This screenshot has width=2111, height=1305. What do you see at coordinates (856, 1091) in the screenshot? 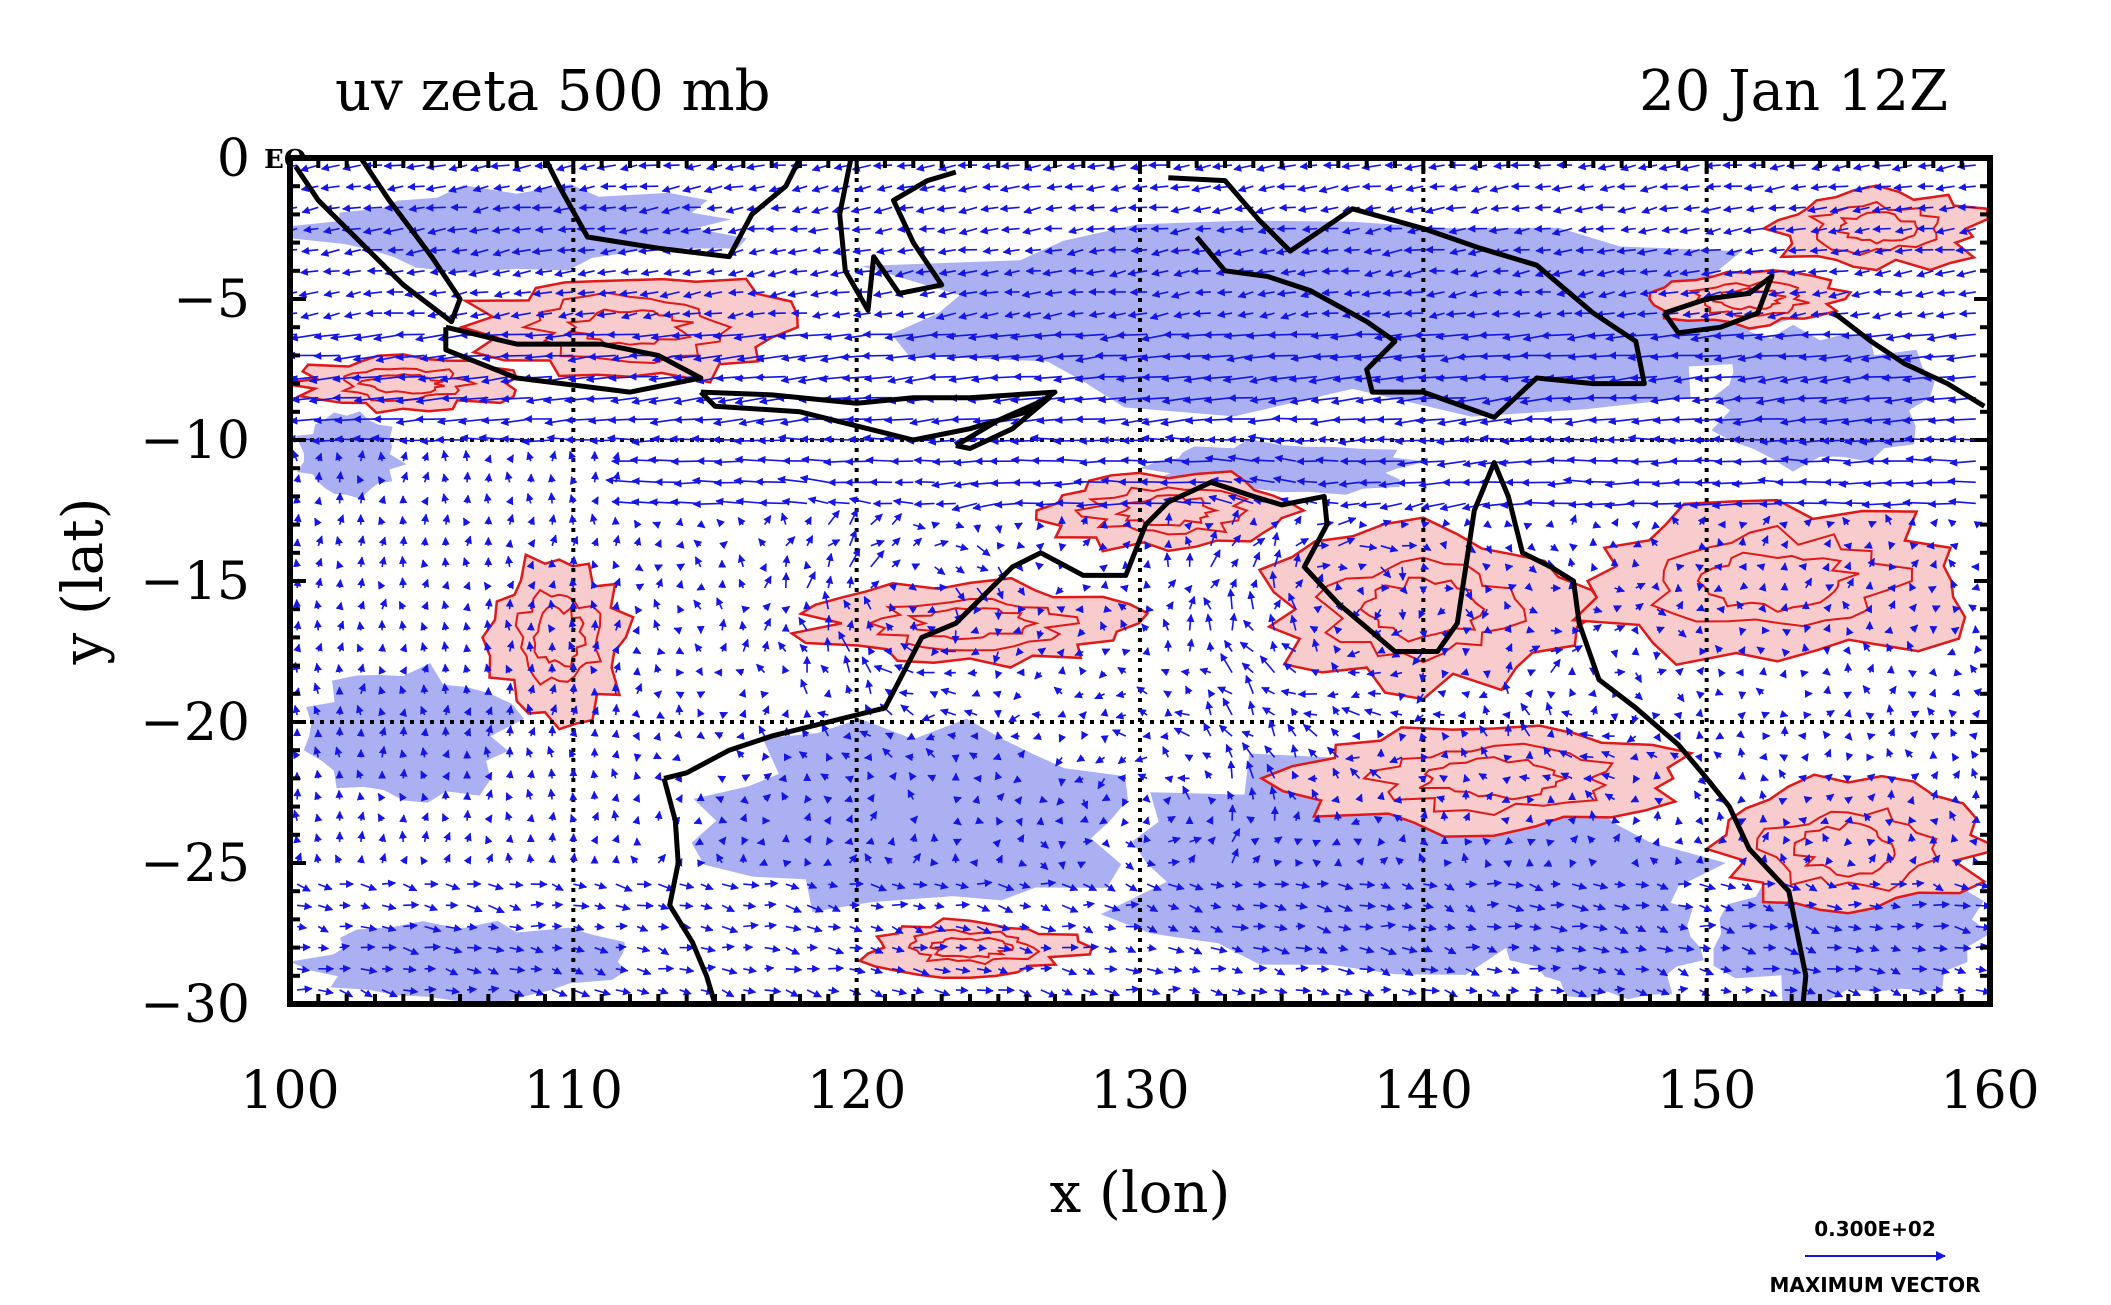
I see `x-tick-label: 120` at bounding box center [856, 1091].